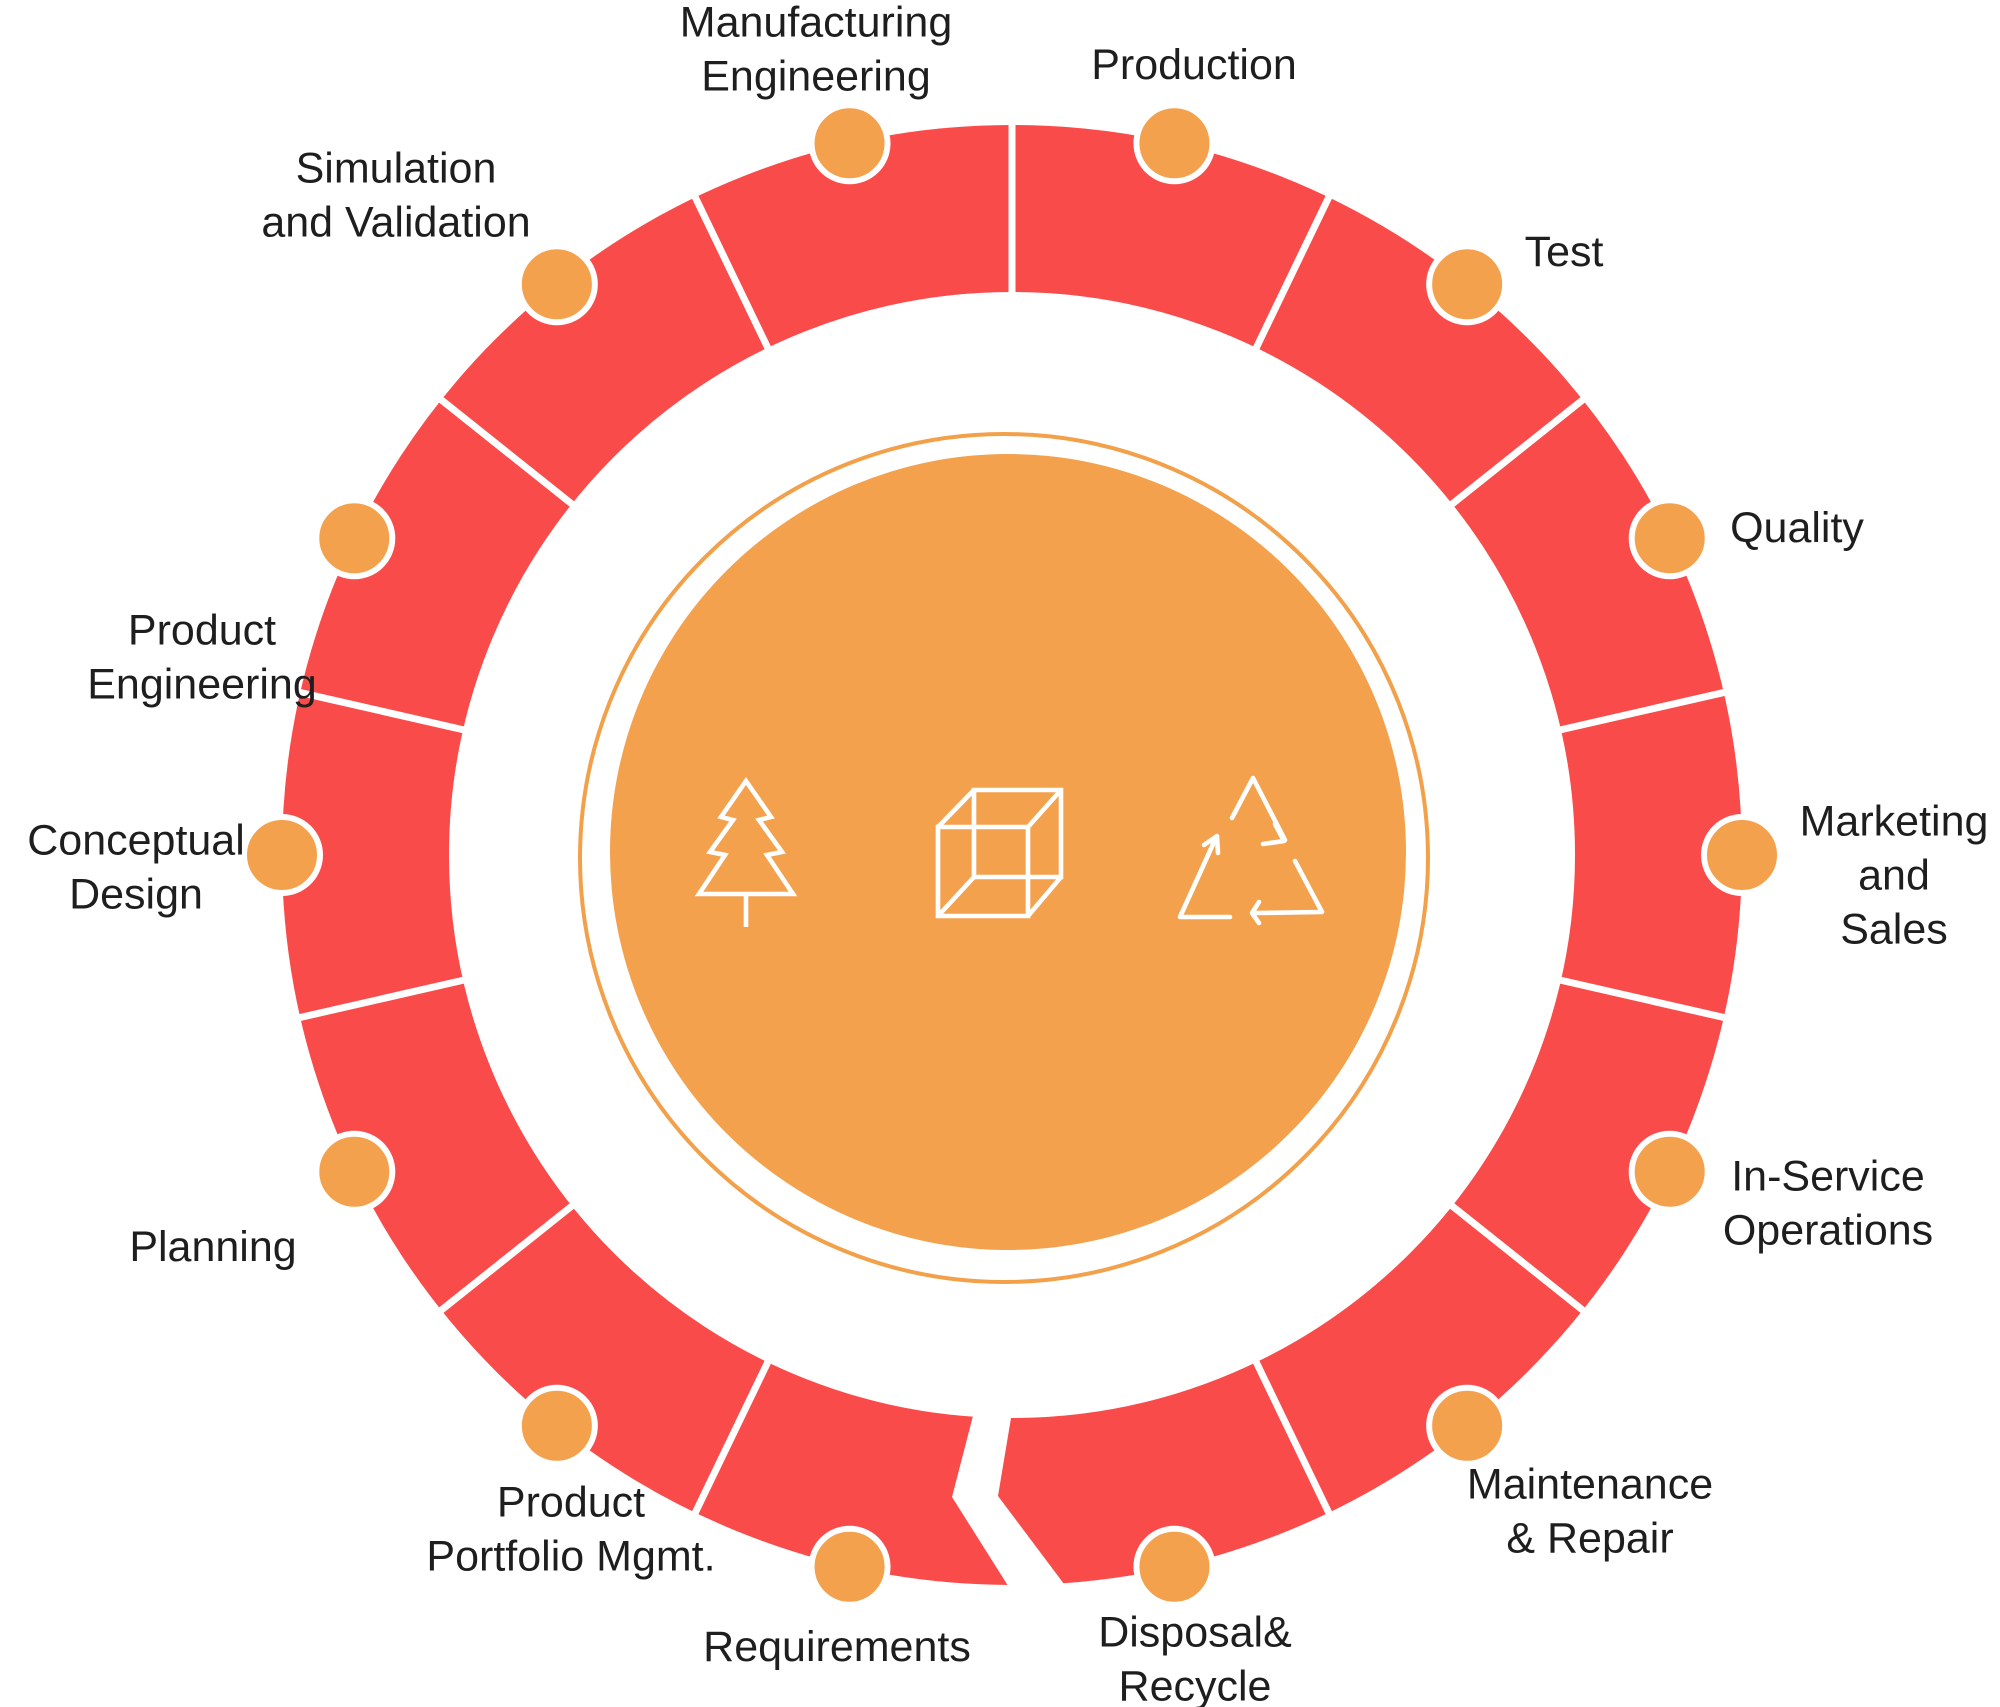 This screenshot has width=2000, height=1707. I want to click on stage-node-in-service-operations, so click(1669, 1171).